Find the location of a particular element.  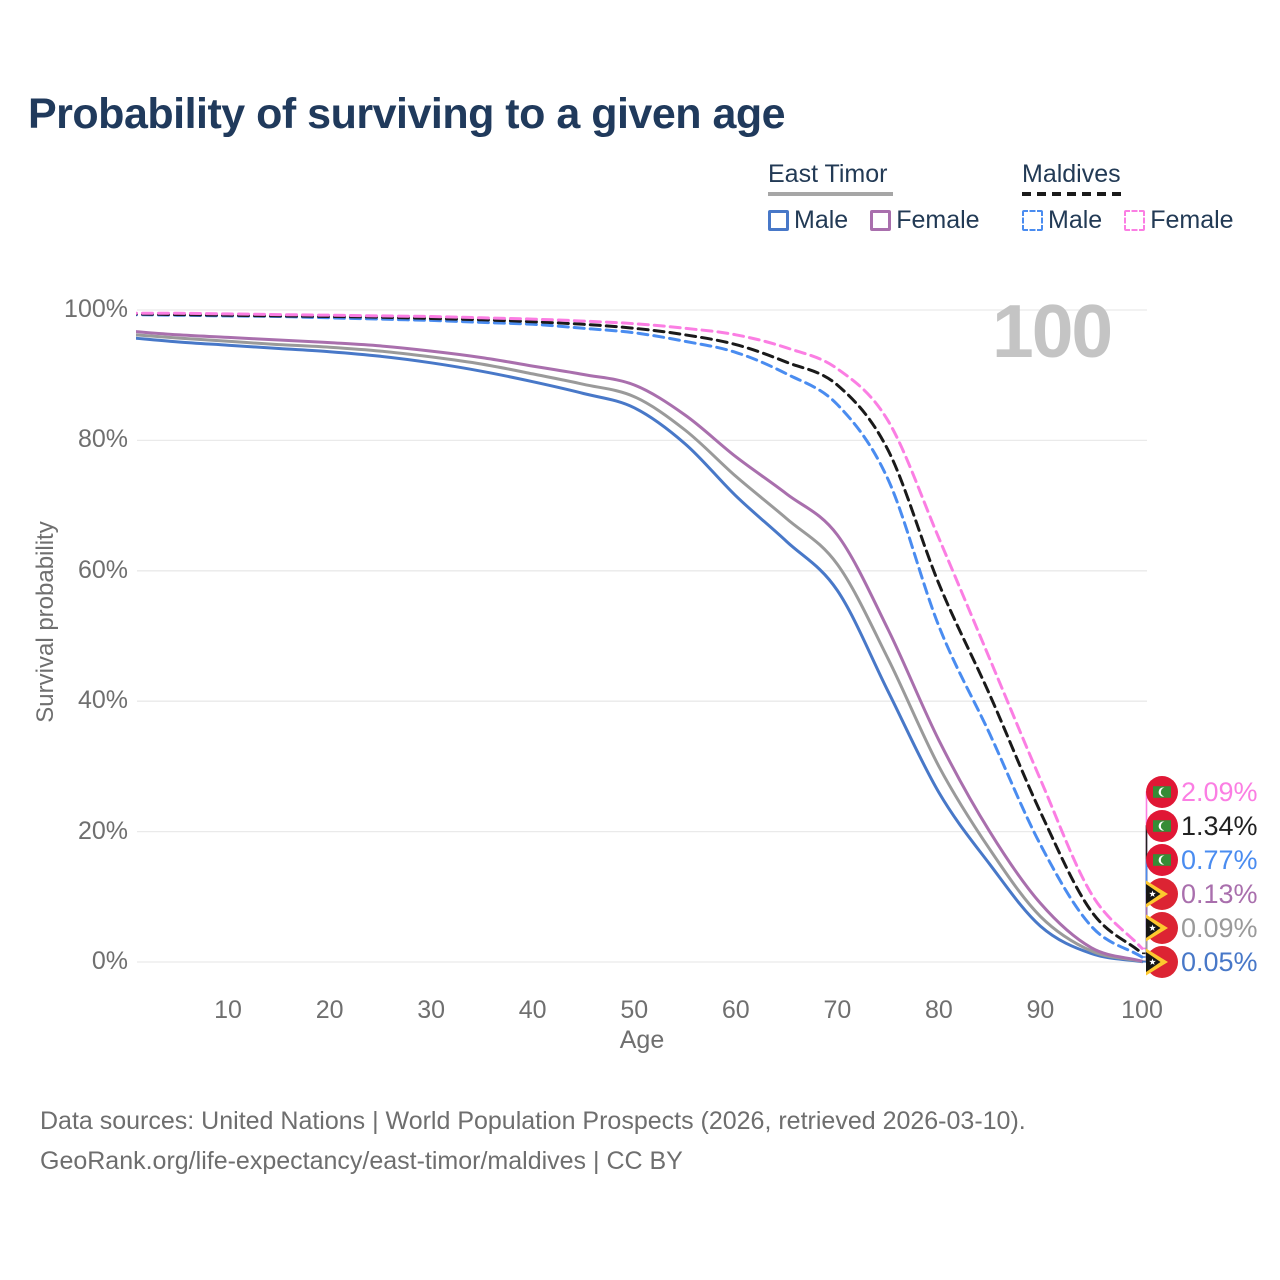

endpoint-value: 0.05% is located at coordinates (1219, 961).